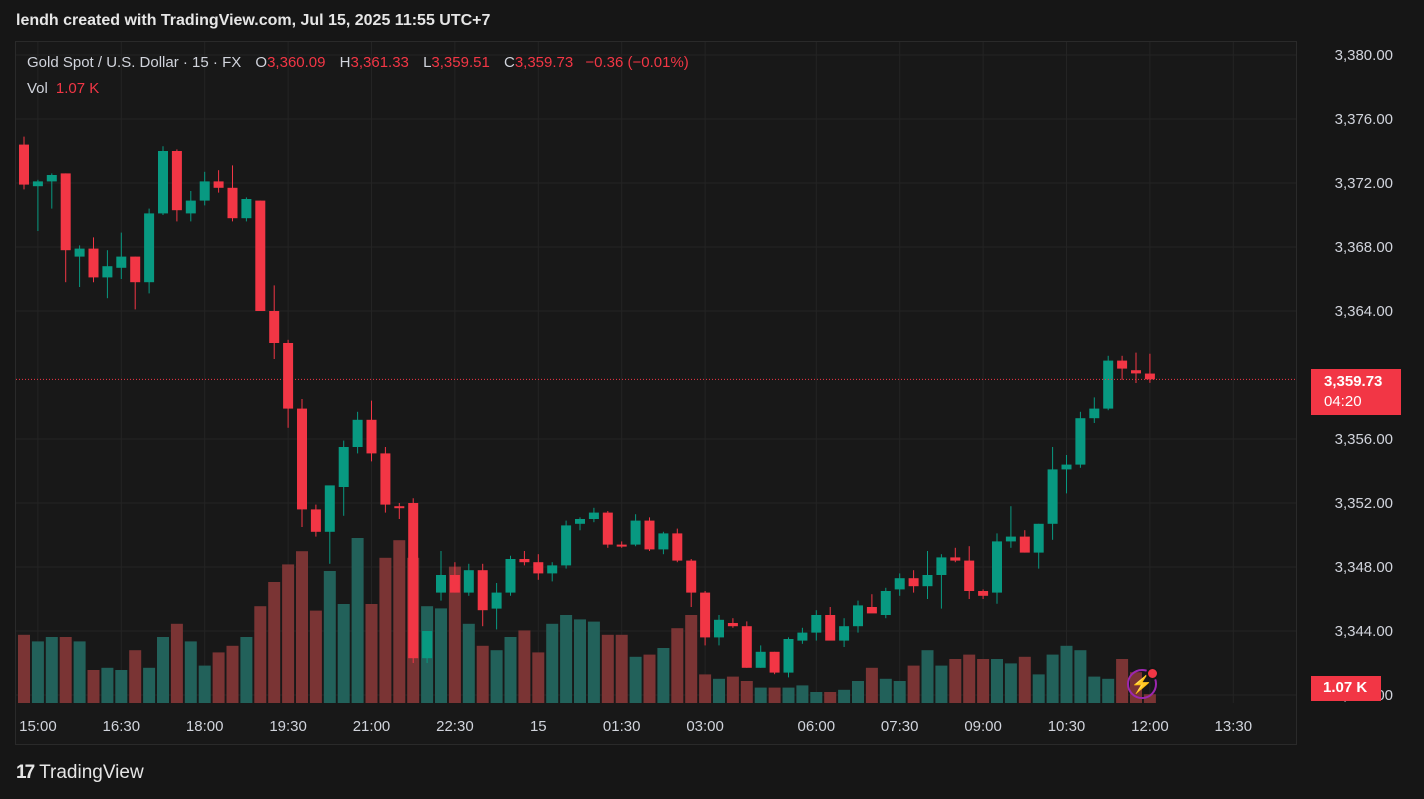 The width and height of the screenshot is (1424, 799). Describe the element at coordinates (1346, 688) in the screenshot. I see `last-volume-tag: 1.07 K` at that location.